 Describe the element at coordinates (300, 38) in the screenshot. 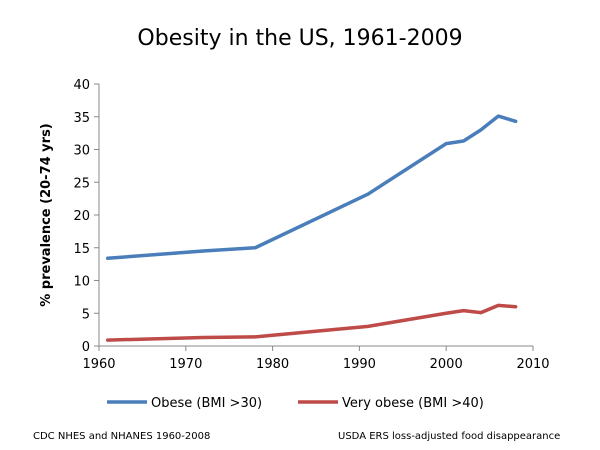

I see `chart-title: Obesity in the US, 1961-2009` at that location.